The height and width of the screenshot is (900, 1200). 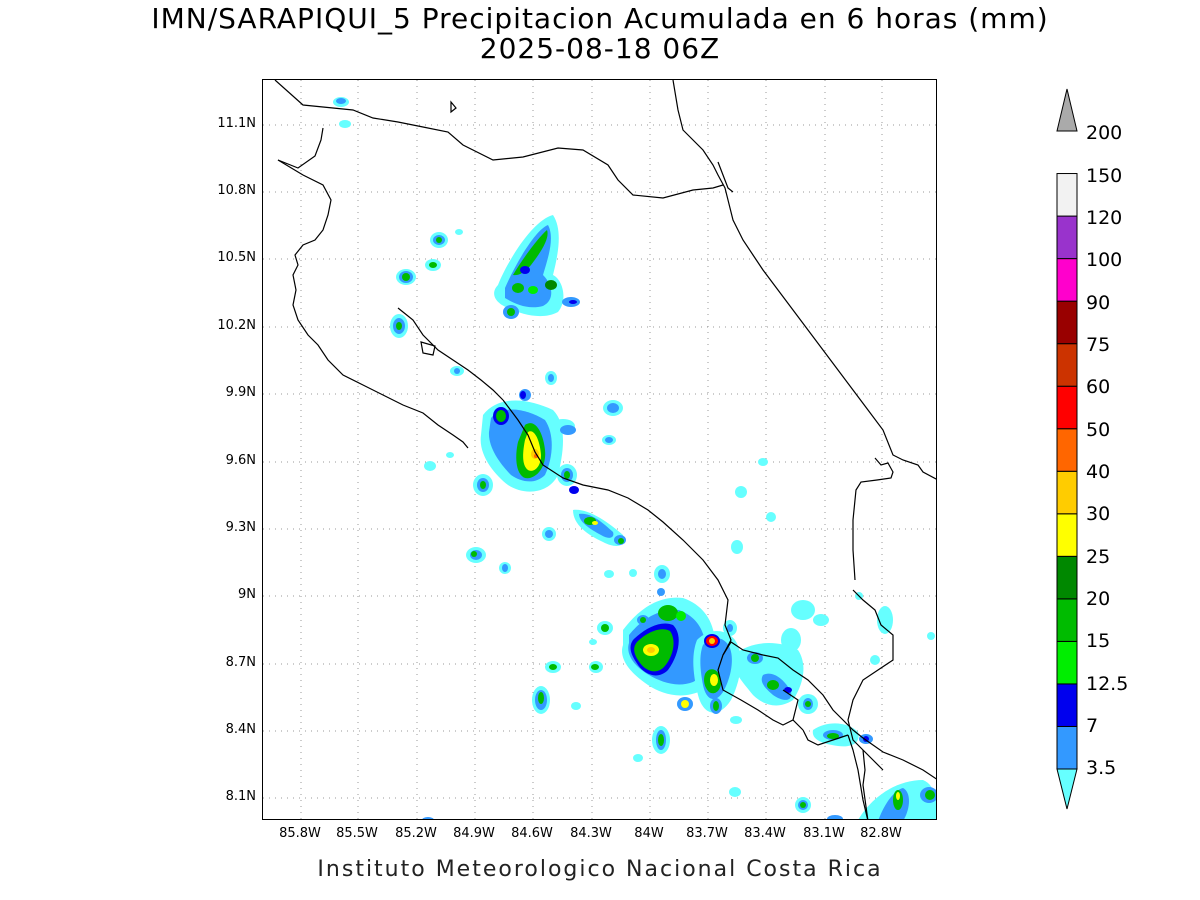 I want to click on lon-tick-label: 85.8W, so click(x=300, y=833).